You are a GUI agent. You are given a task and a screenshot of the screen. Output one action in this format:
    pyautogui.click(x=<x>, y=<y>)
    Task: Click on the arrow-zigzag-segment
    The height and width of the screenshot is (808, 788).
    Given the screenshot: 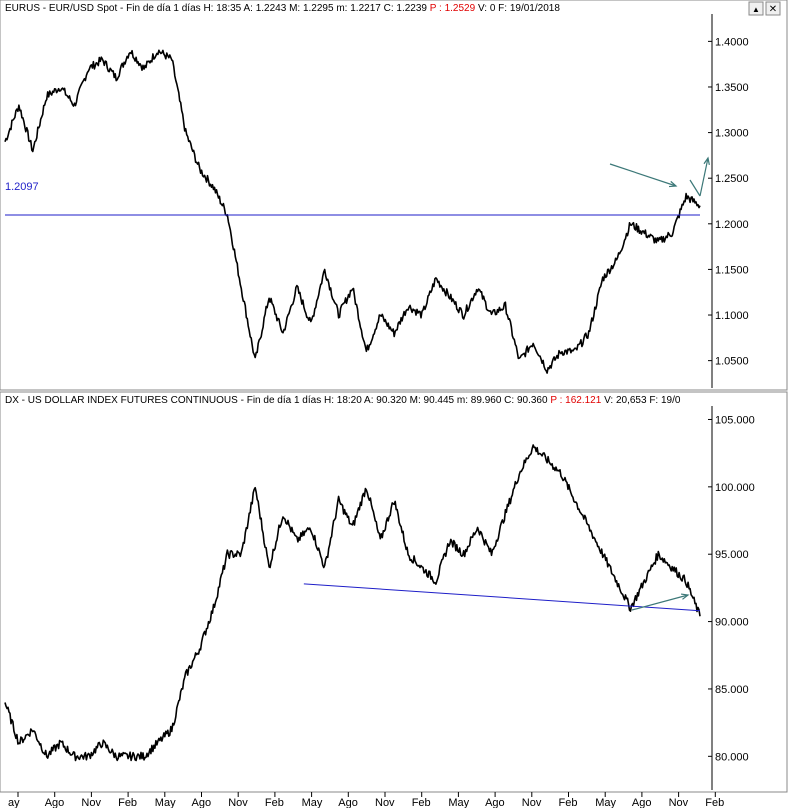 What is the action you would take?
    pyautogui.click(x=695, y=188)
    